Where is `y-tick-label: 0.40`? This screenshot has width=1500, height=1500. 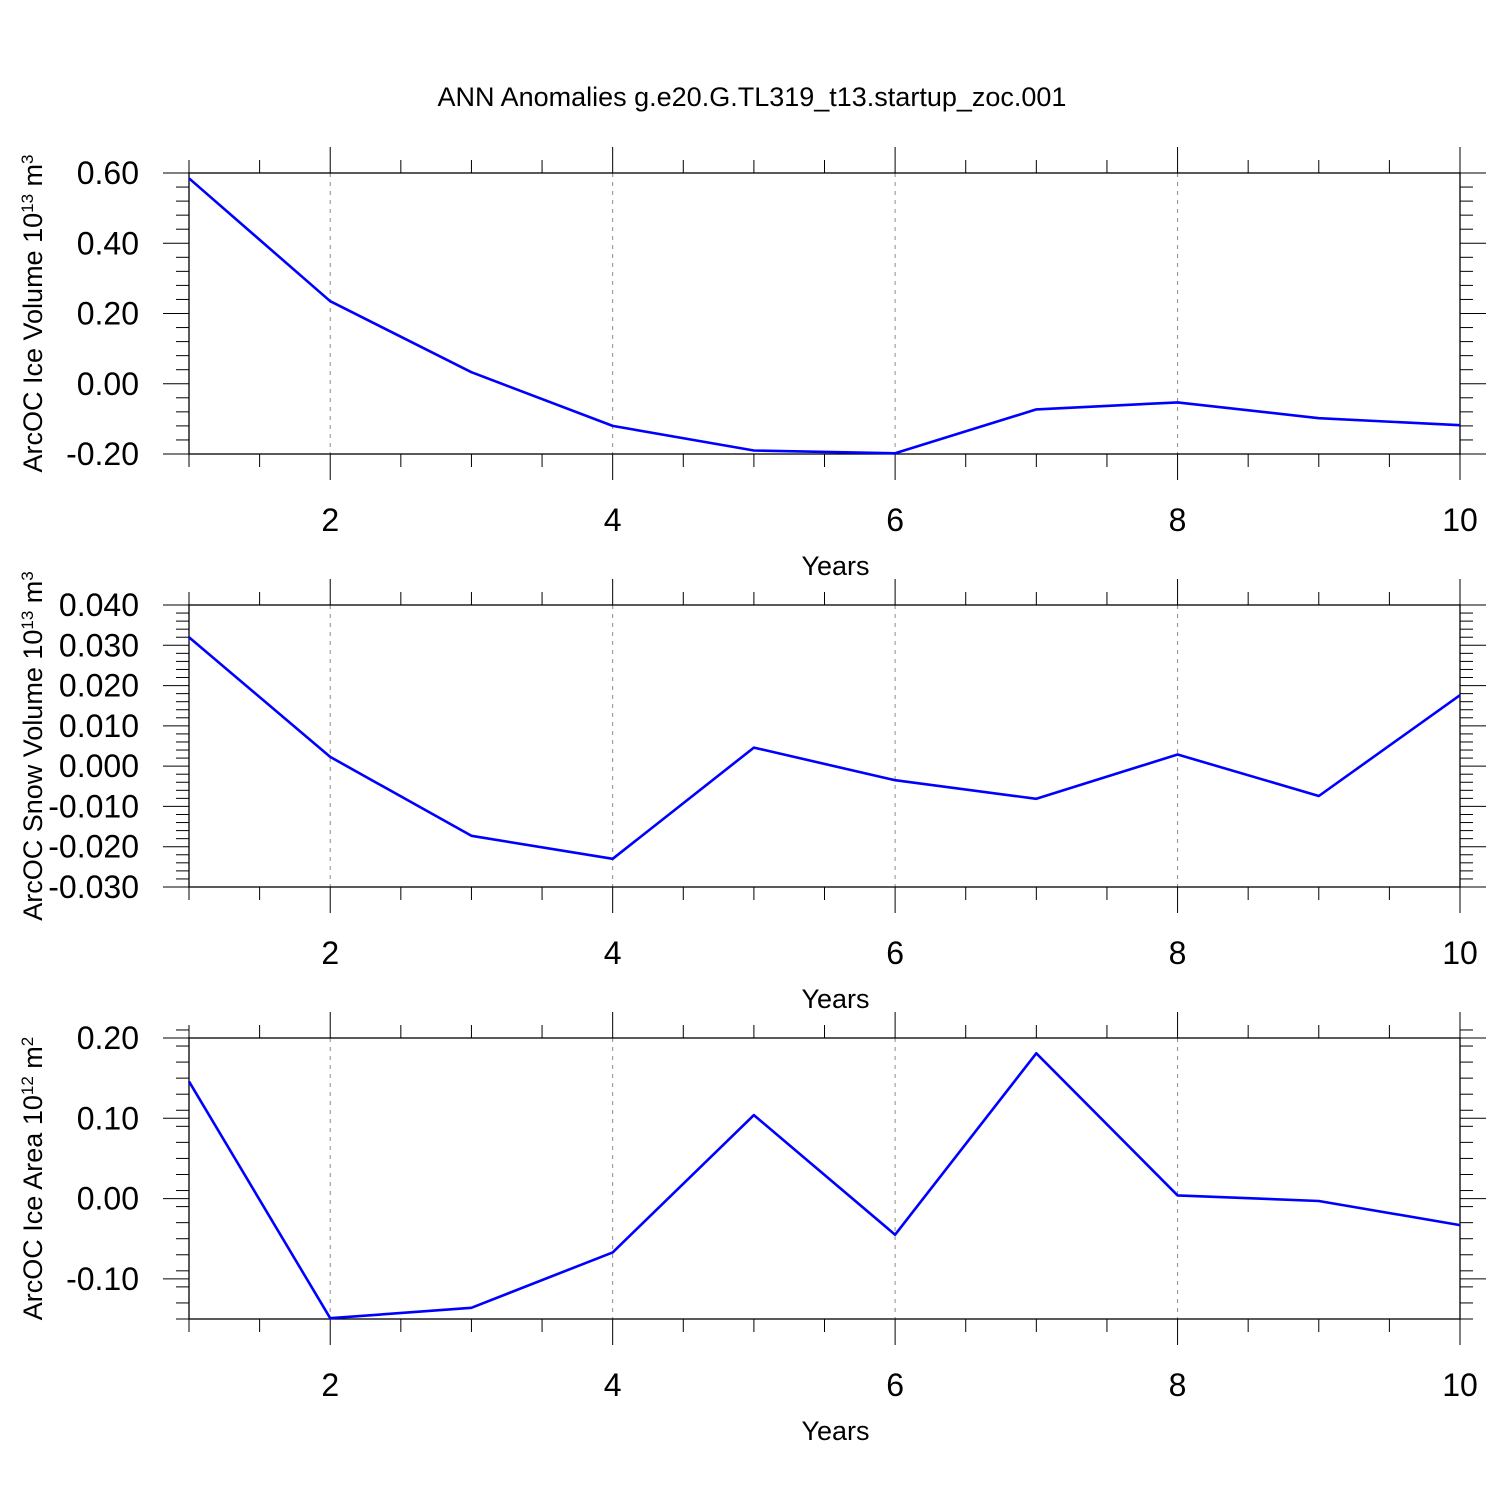
y-tick-label: 0.40 is located at coordinates (108, 243).